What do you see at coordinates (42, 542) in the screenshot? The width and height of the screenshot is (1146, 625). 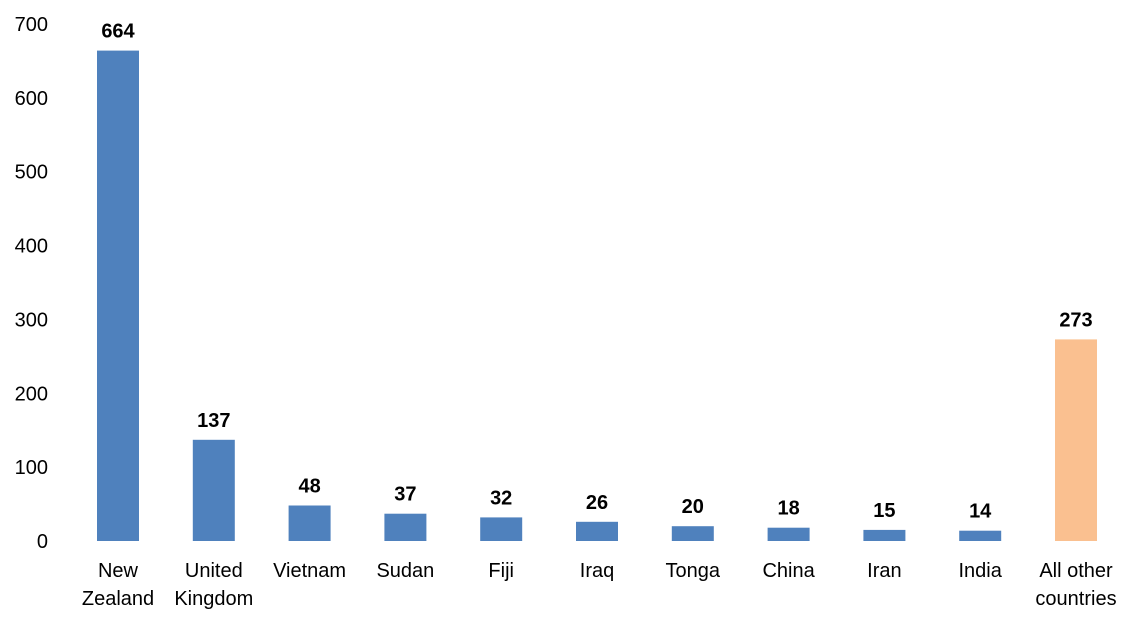 I see `y-tick-label: 0` at bounding box center [42, 542].